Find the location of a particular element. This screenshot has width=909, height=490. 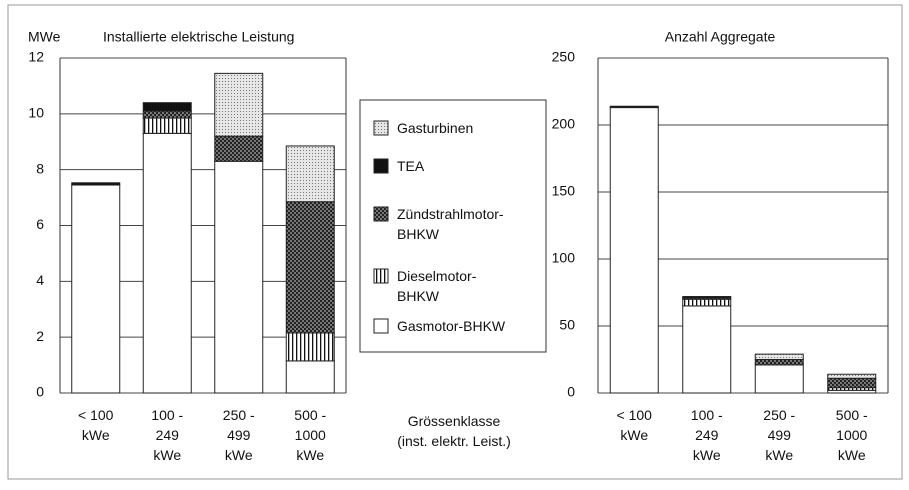

chart-title: Installierte elektrische Leistung is located at coordinates (198, 37).